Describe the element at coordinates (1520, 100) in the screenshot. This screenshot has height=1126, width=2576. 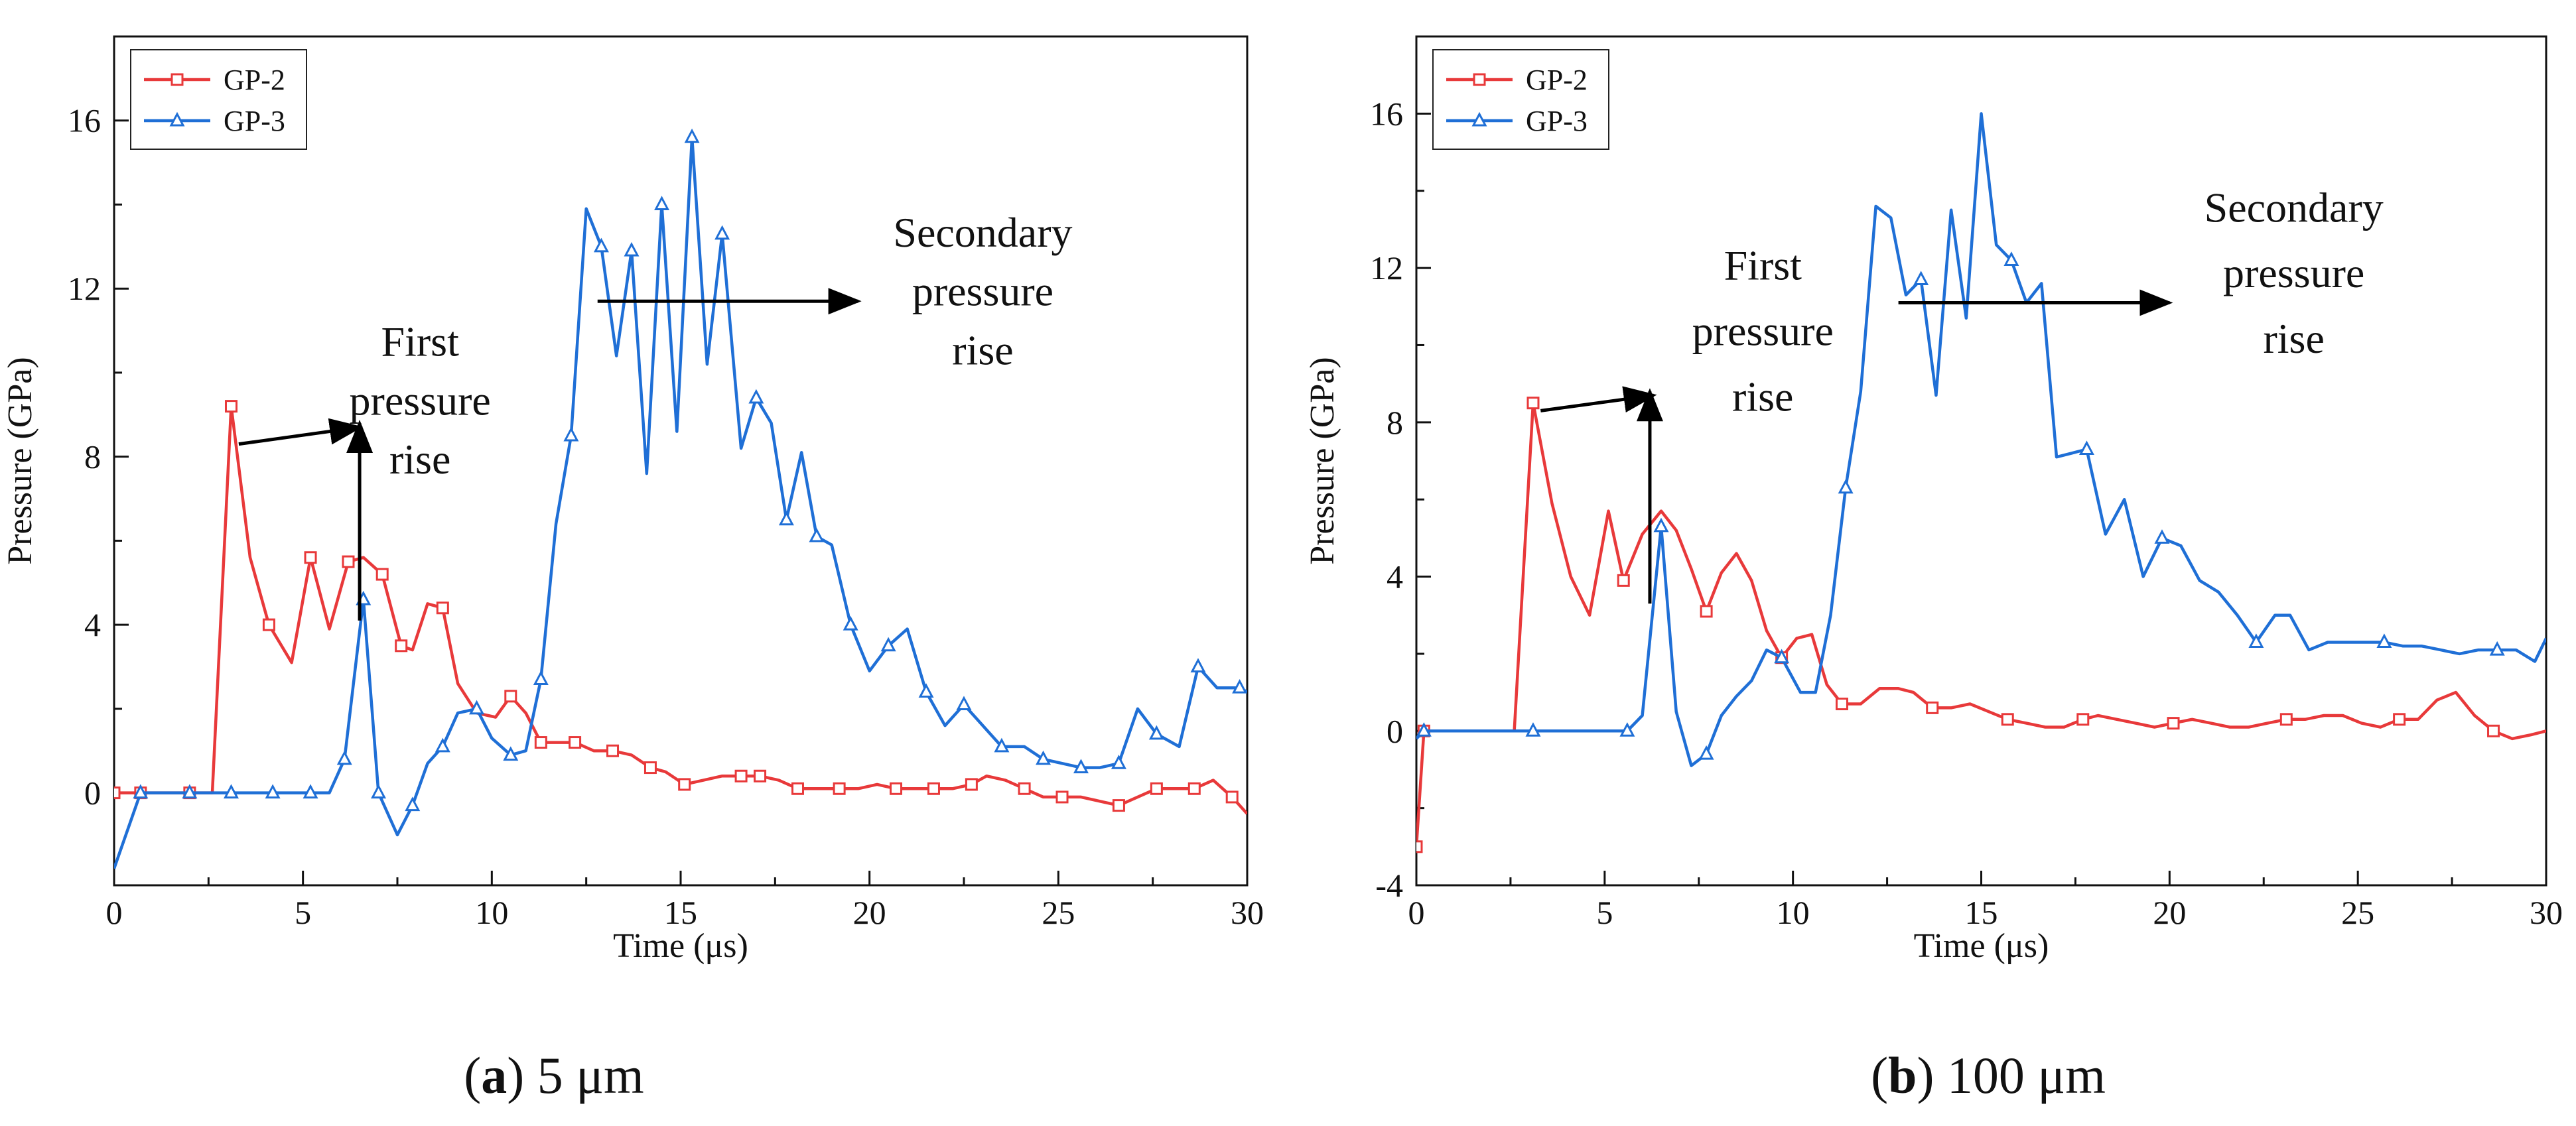
I see `legend-box` at that location.